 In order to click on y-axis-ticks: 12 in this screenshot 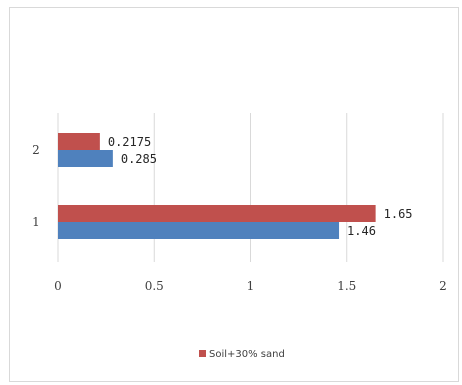, I will do `click(36, 186)`.